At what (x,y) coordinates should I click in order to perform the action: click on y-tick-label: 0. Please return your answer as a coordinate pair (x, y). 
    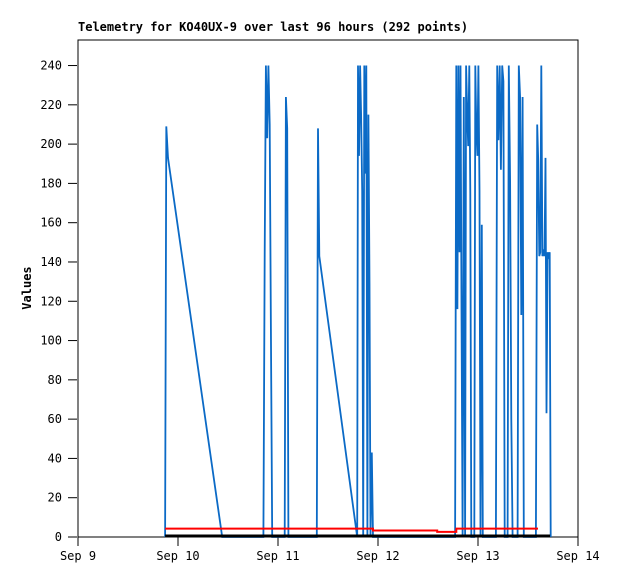
    Looking at the image, I should click on (58, 537).